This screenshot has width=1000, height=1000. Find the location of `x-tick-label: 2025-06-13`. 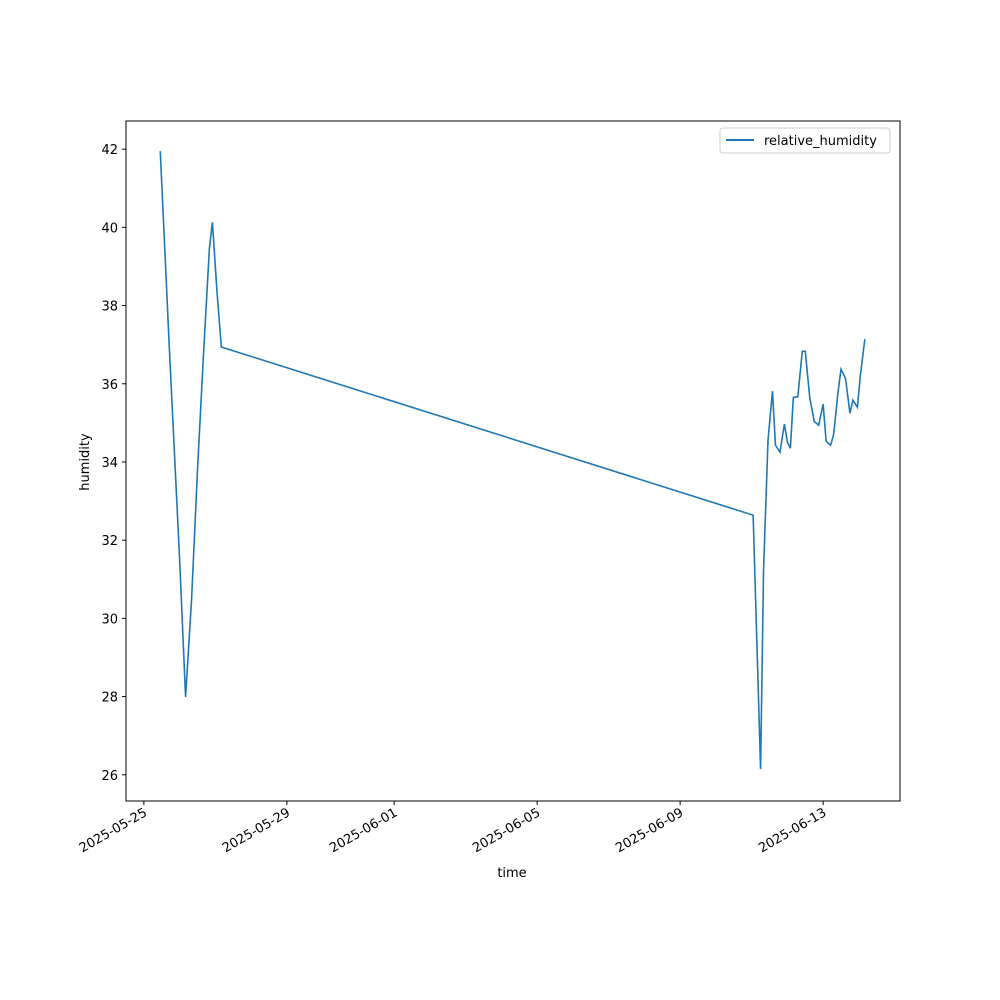

x-tick-label: 2025-06-13 is located at coordinates (792, 830).